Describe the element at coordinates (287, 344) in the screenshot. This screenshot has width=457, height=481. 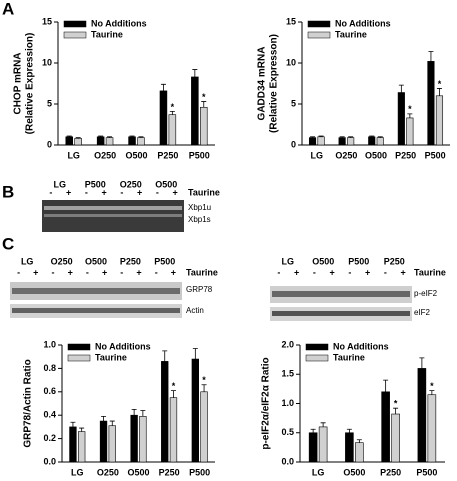
I see `y-tick-label: 2.0` at that location.